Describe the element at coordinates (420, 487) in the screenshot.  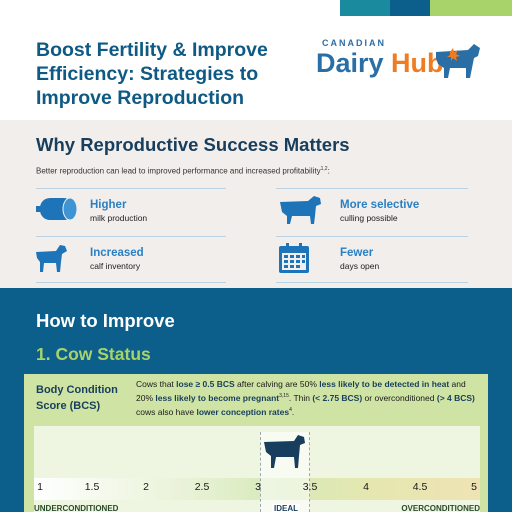
I see `scale-tick: 4.5` at that location.